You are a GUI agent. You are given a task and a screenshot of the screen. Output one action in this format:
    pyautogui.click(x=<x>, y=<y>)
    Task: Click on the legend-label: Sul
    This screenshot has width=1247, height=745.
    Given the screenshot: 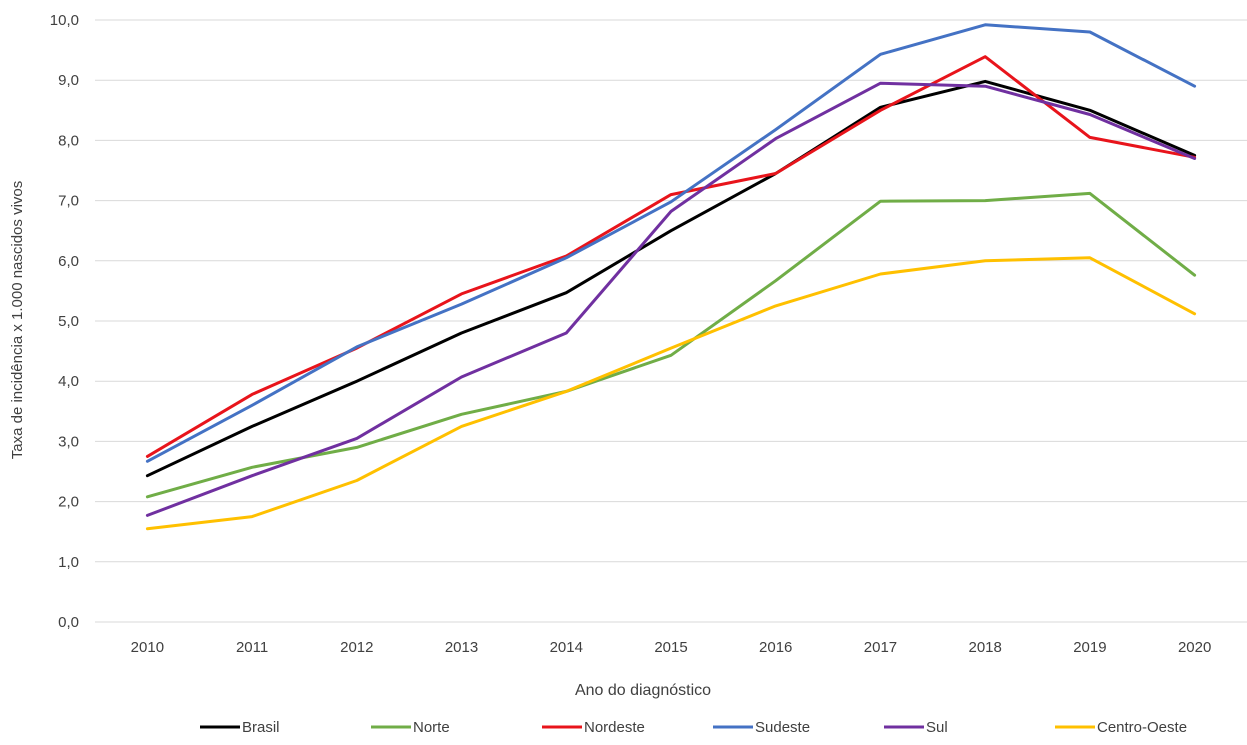 What is the action you would take?
    pyautogui.click(x=937, y=727)
    